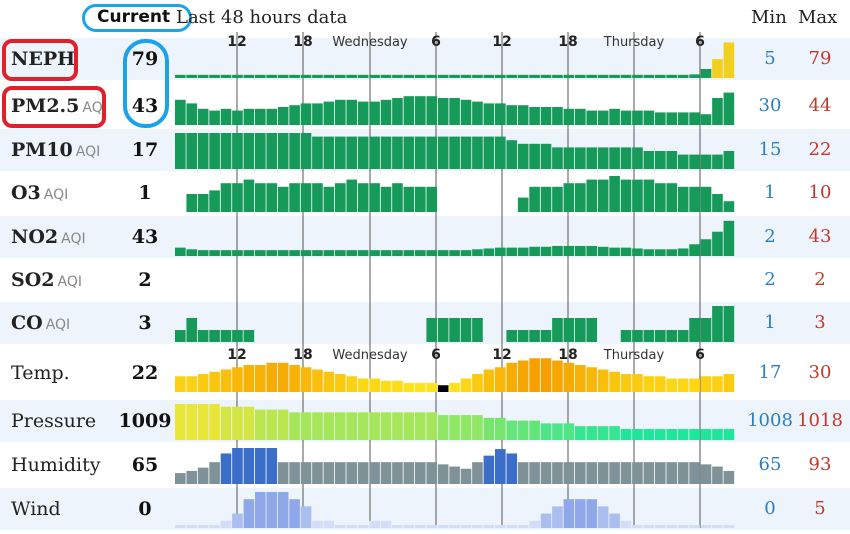  What do you see at coordinates (425, 465) in the screenshot?
I see `row-humidity: Humidity 65 65 93` at bounding box center [425, 465].